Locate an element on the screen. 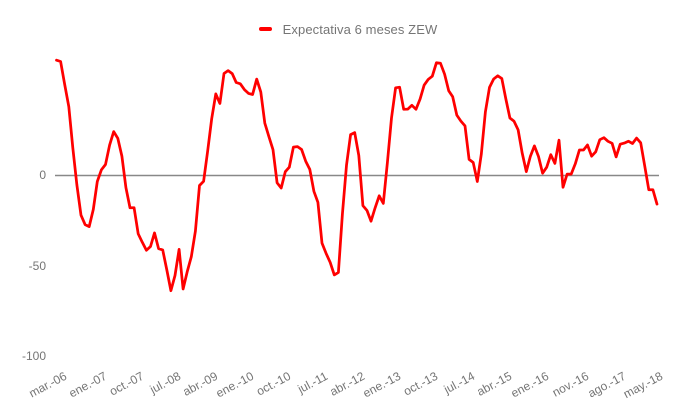 The image size is (680, 420). y-tick-label: 0 is located at coordinates (42, 175).